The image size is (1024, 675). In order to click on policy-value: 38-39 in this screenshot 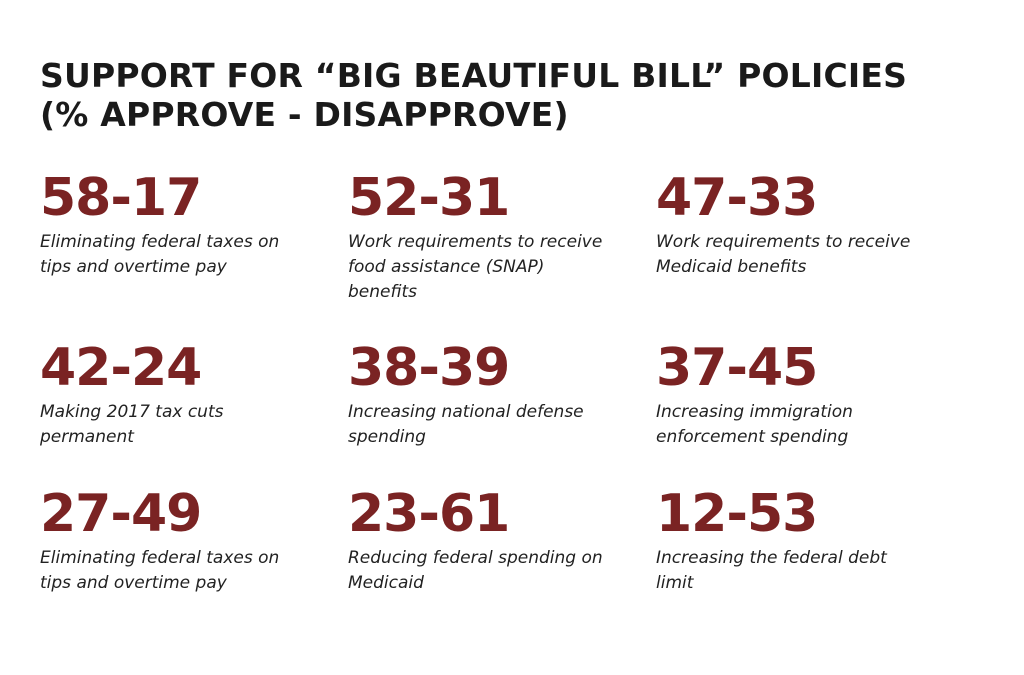, I will do `click(429, 368)`.